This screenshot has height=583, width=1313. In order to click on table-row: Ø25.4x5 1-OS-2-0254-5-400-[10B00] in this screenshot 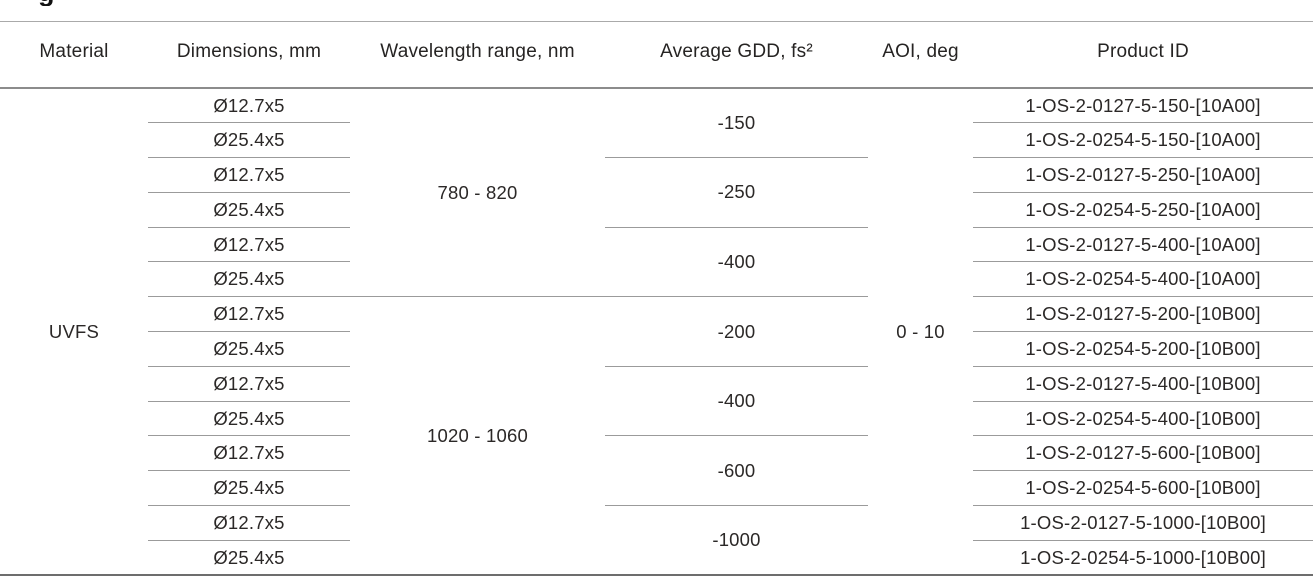, I will do `click(656, 419)`.